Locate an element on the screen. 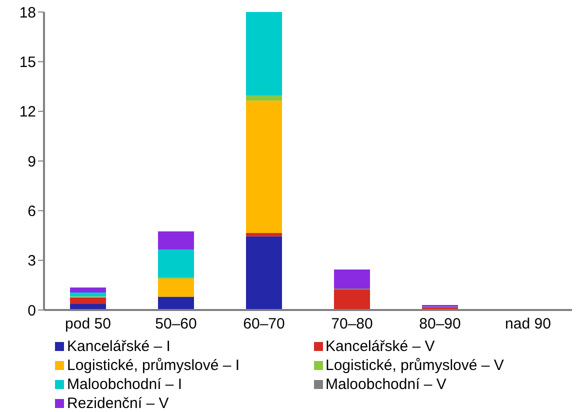 The width and height of the screenshot is (582, 412). y-tick-label: 9 is located at coordinates (32, 161).